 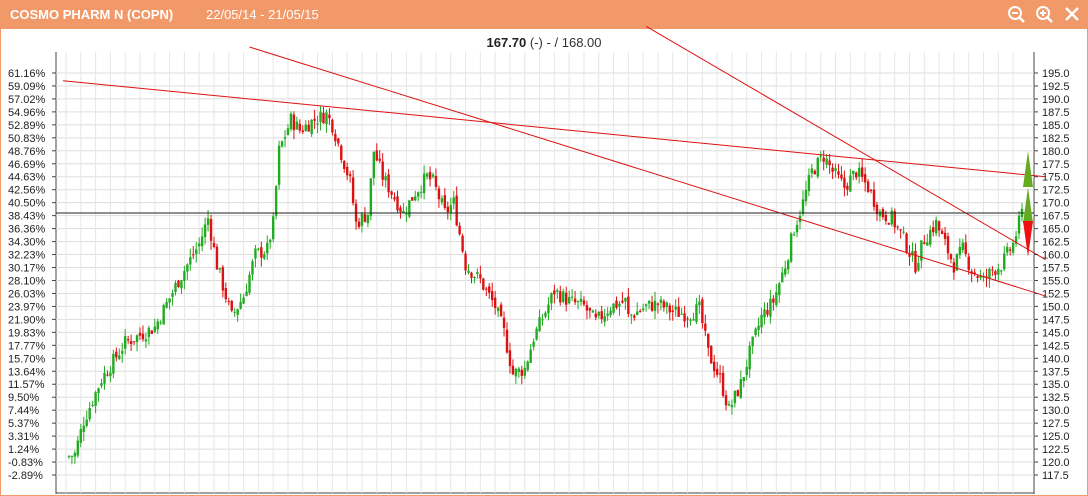 I want to click on percent-tick-label: 5.37%, so click(x=23, y=424).